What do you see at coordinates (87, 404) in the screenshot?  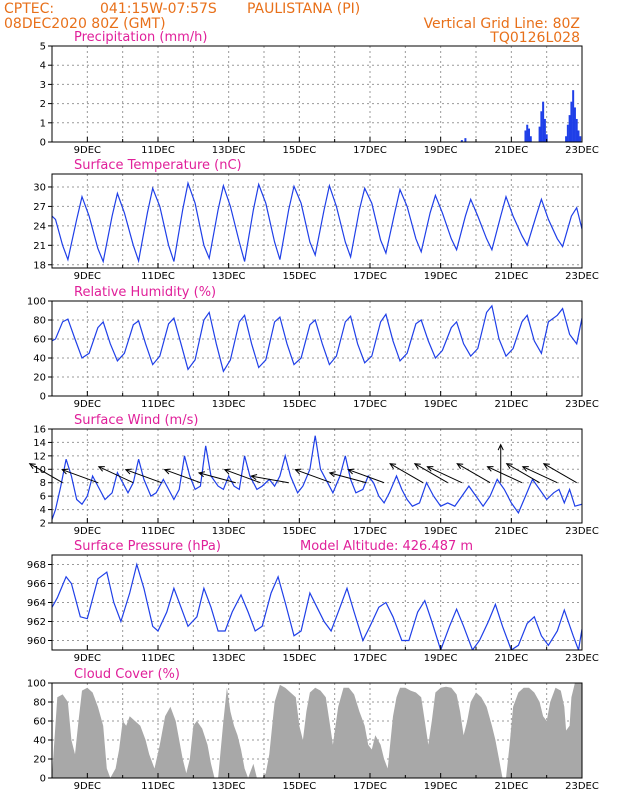 I see `humidity-xtick-label: 9DEC` at bounding box center [87, 404].